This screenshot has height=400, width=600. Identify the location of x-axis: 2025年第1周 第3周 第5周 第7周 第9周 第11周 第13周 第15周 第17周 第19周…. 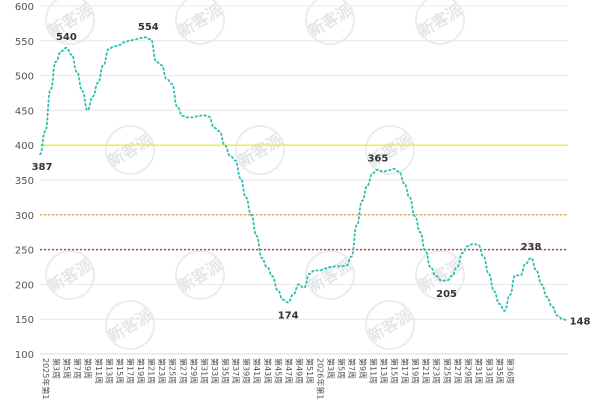
(304, 376).